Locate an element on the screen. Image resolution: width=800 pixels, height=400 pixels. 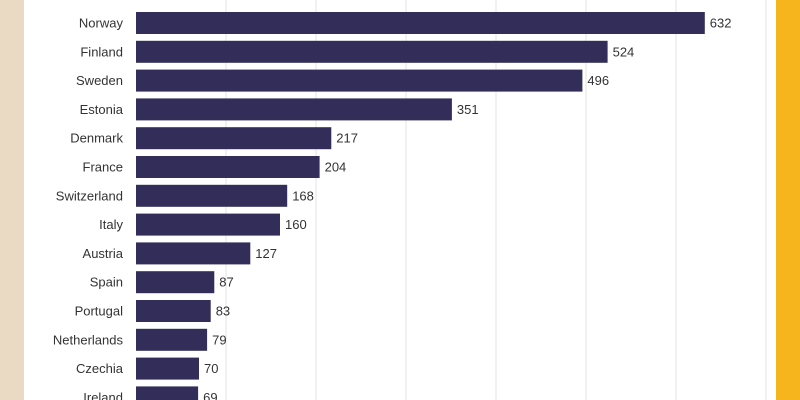
left-decorative-stripe is located at coordinates (12, 200).